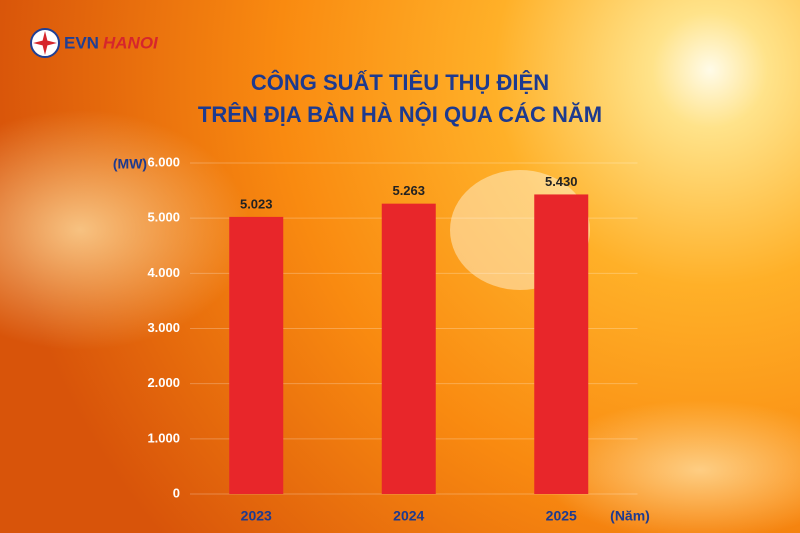  What do you see at coordinates (561, 516) in the screenshot?
I see `x-tick-label: 2025` at bounding box center [561, 516].